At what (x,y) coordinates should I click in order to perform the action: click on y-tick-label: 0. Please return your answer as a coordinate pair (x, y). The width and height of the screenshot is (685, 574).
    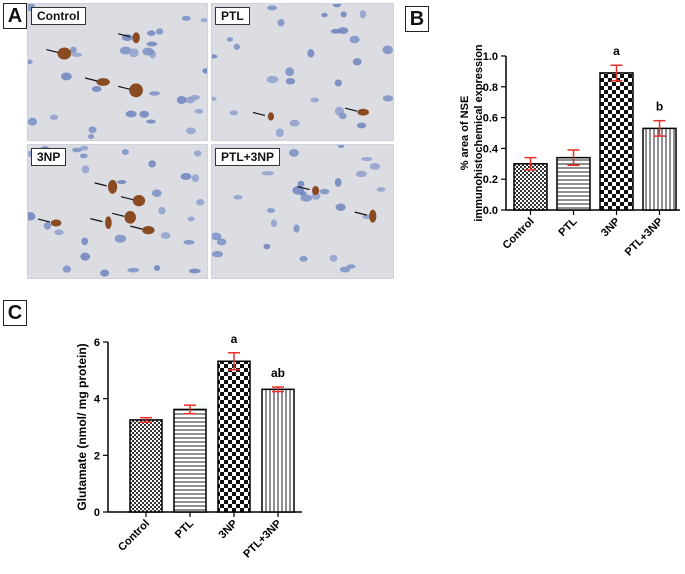
    Looking at the image, I should click on (97, 513).